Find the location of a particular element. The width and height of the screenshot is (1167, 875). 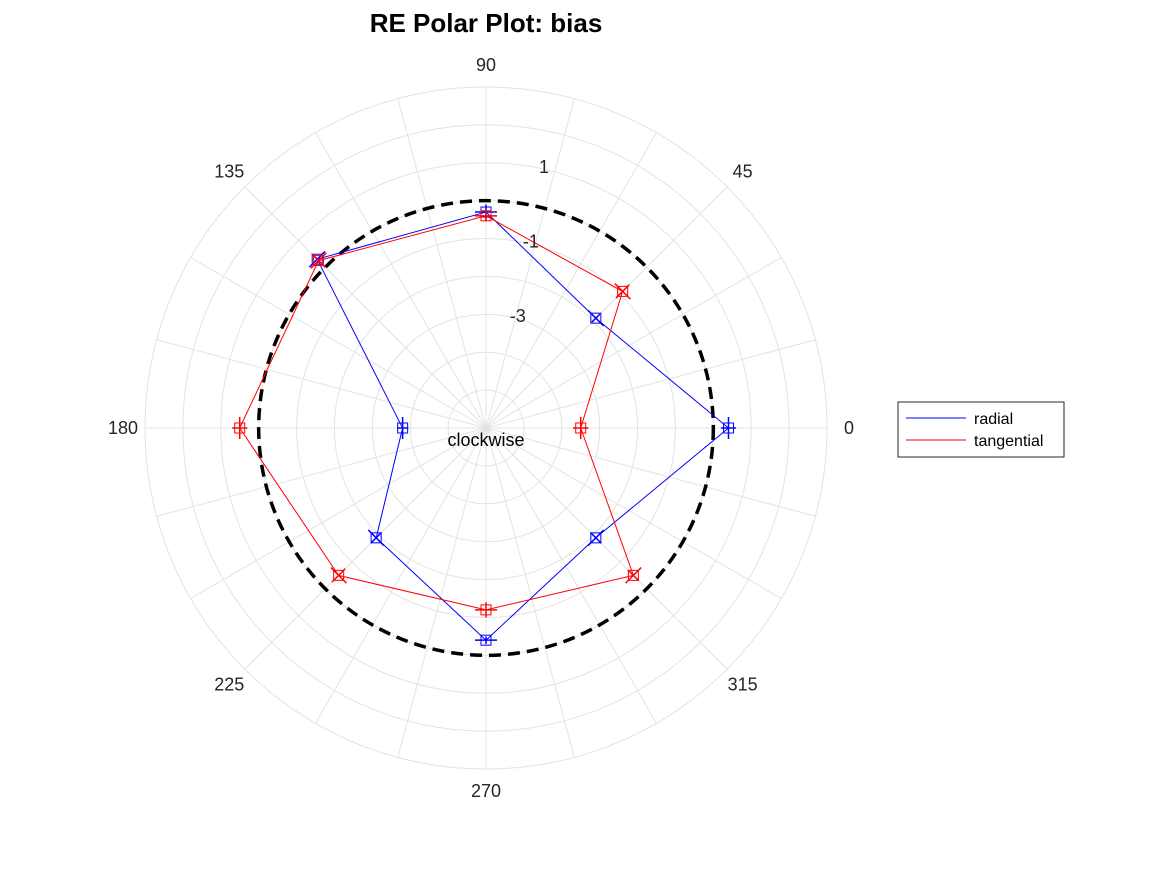

theta-tick-label: 180 is located at coordinates (123, 428).